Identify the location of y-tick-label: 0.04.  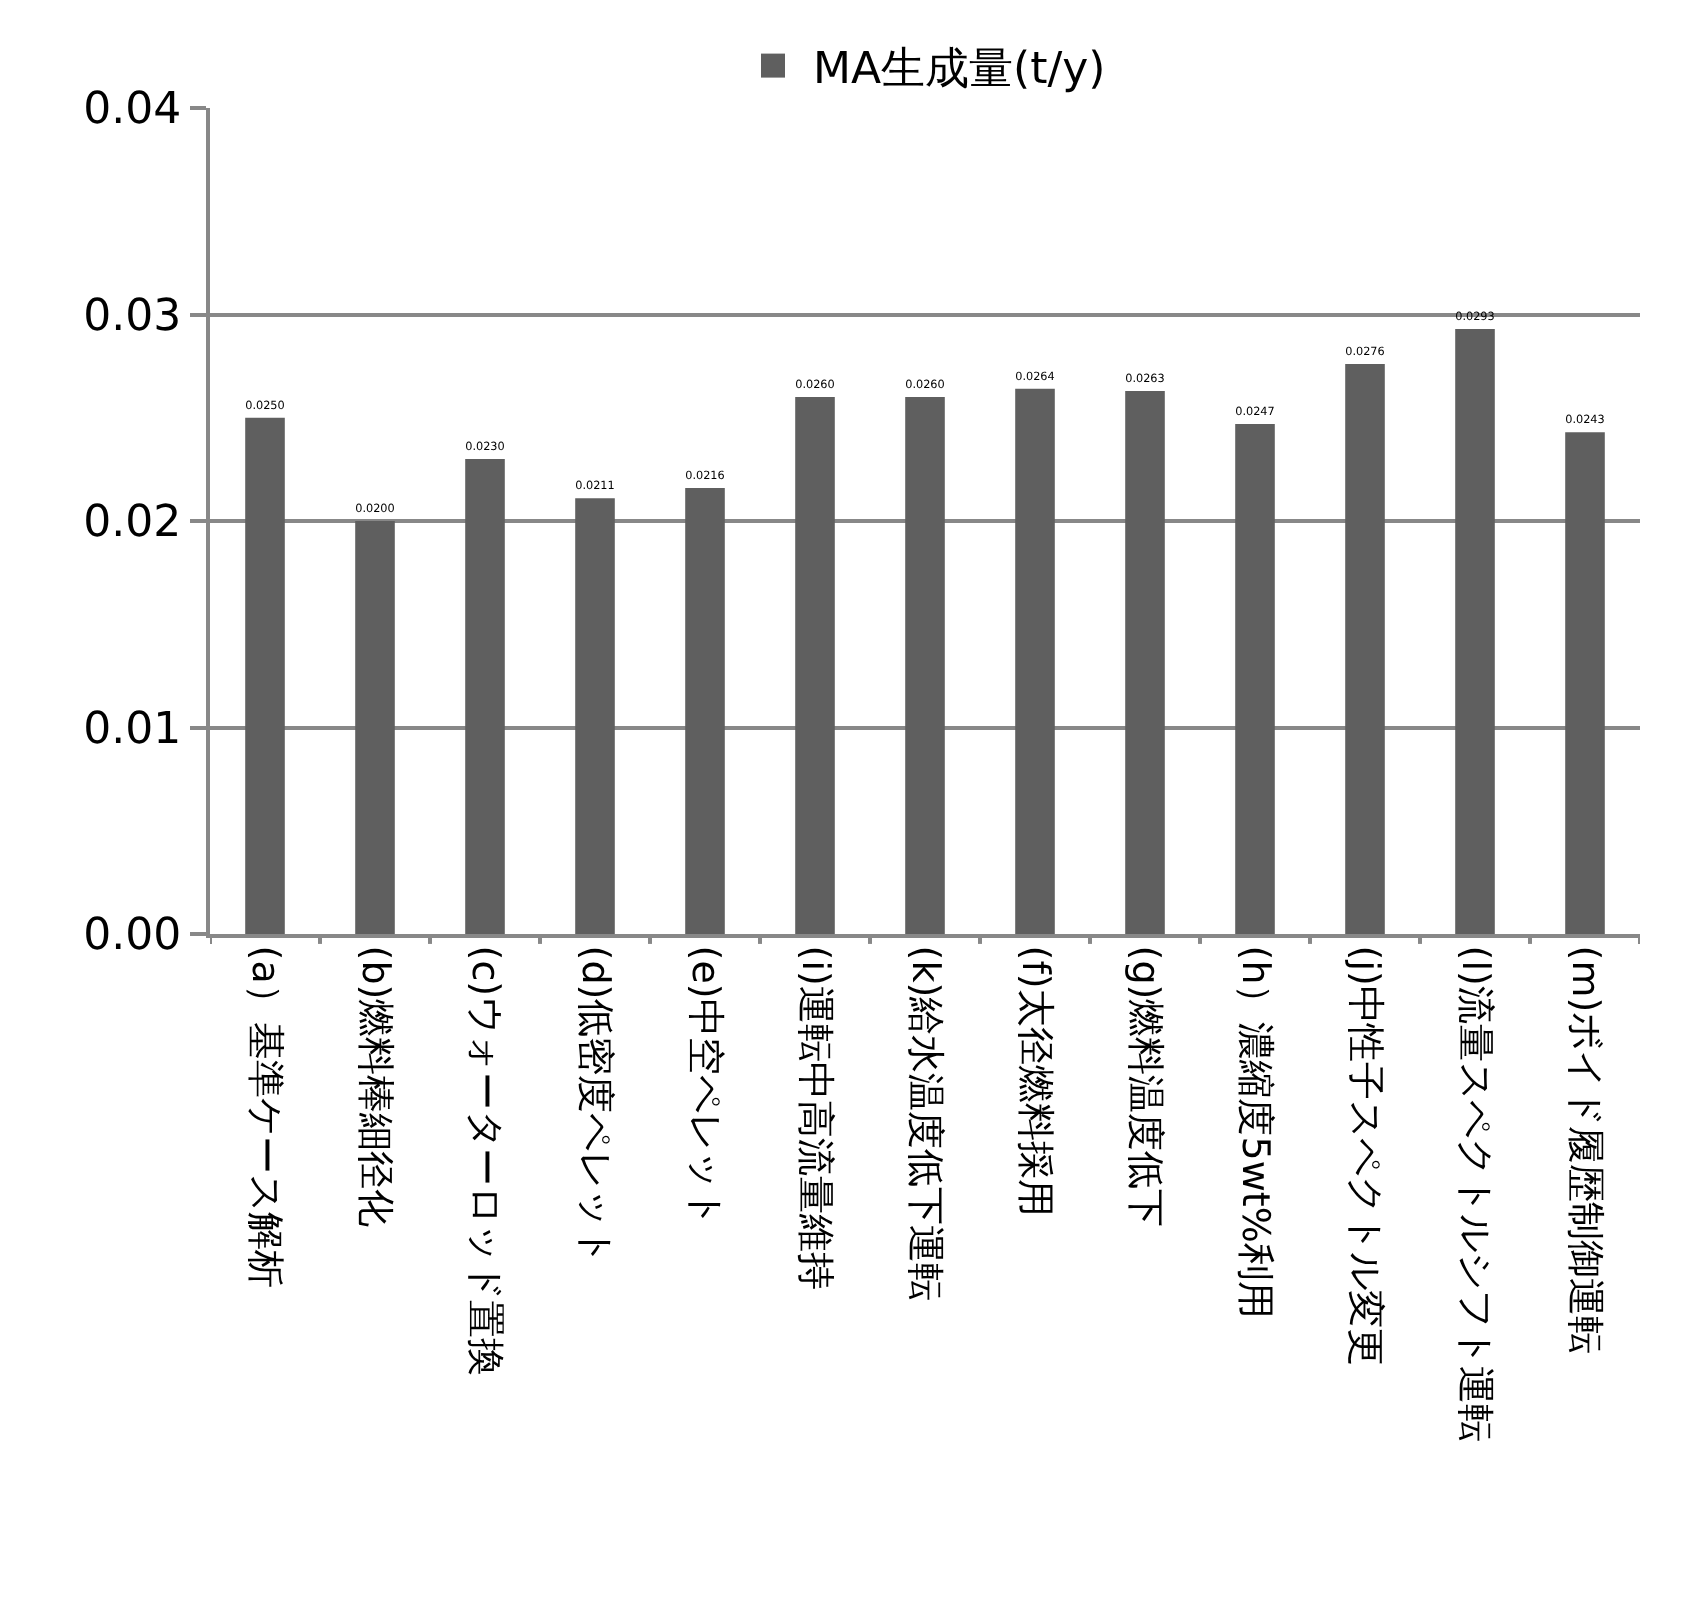
(132, 110).